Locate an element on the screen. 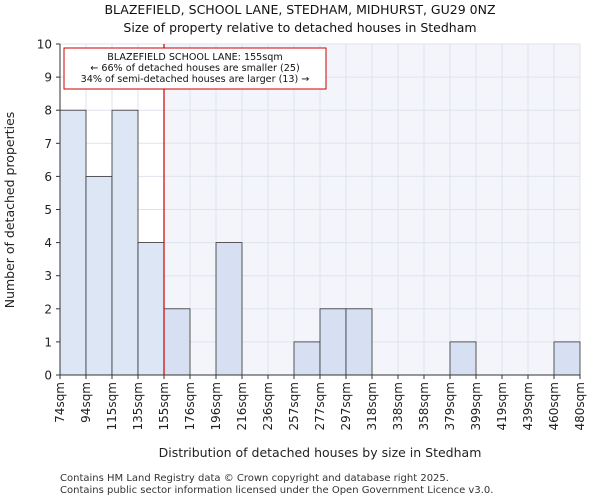  y-axis-label: Number of detached properties is located at coordinates (9, 210).